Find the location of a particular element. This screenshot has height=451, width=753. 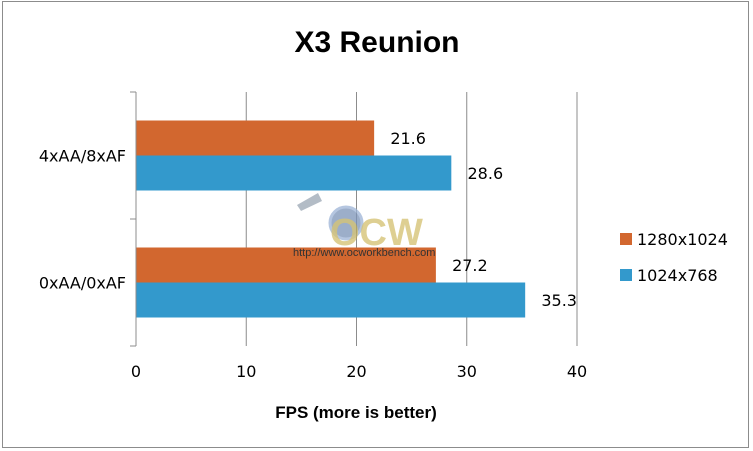

x-tick-label: 30 is located at coordinates (467, 371).